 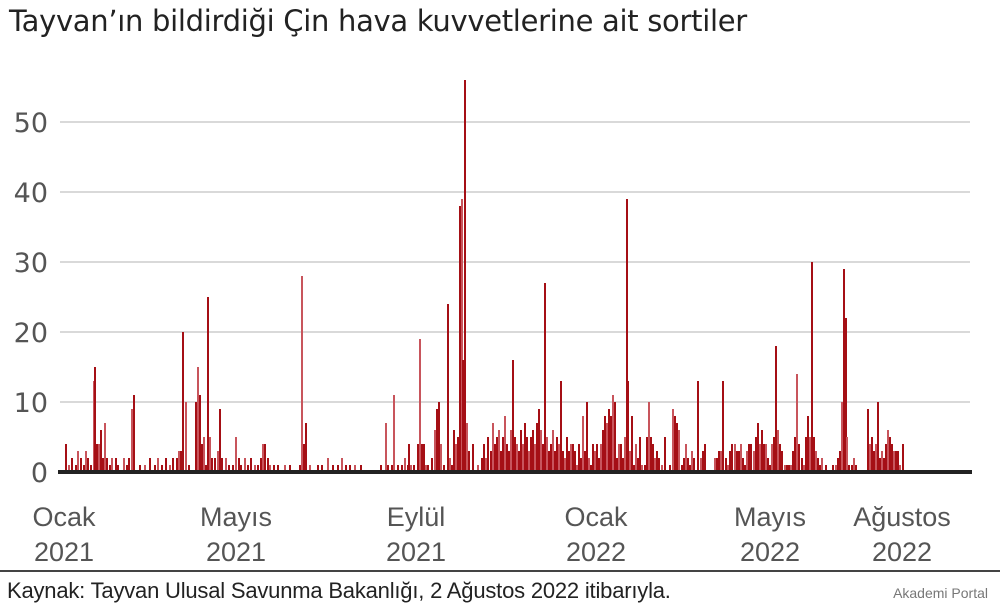 What do you see at coordinates (31, 333) in the screenshot?
I see `y-tick-label: 20` at bounding box center [31, 333].